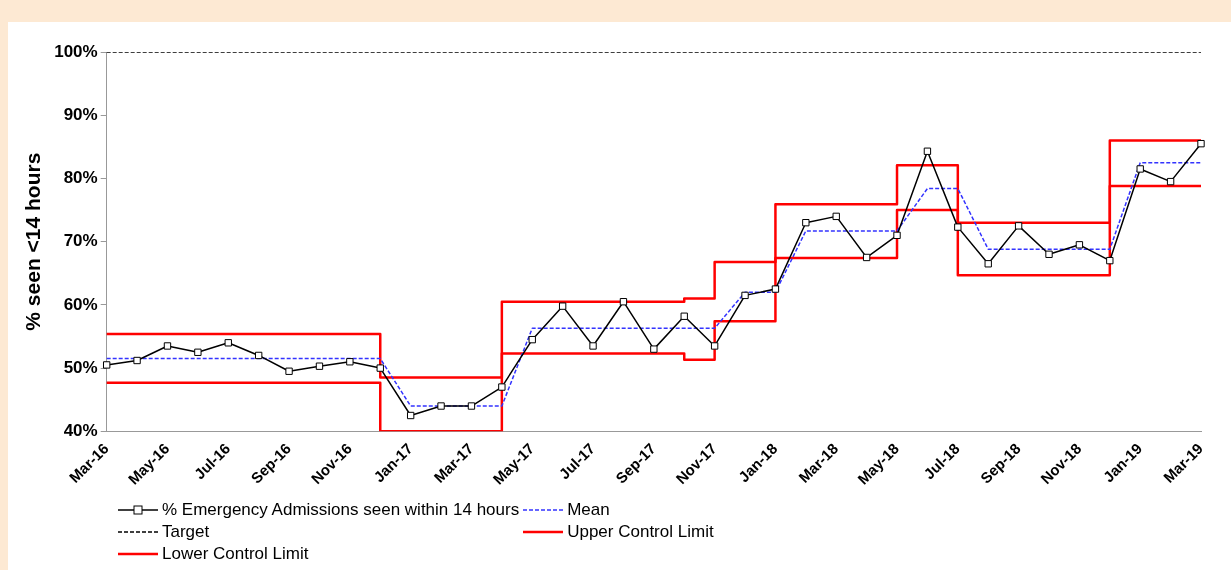 Image resolution: width=1231 pixels, height=570 pixels. I want to click on y-tick-label: 90%, so click(80, 114).